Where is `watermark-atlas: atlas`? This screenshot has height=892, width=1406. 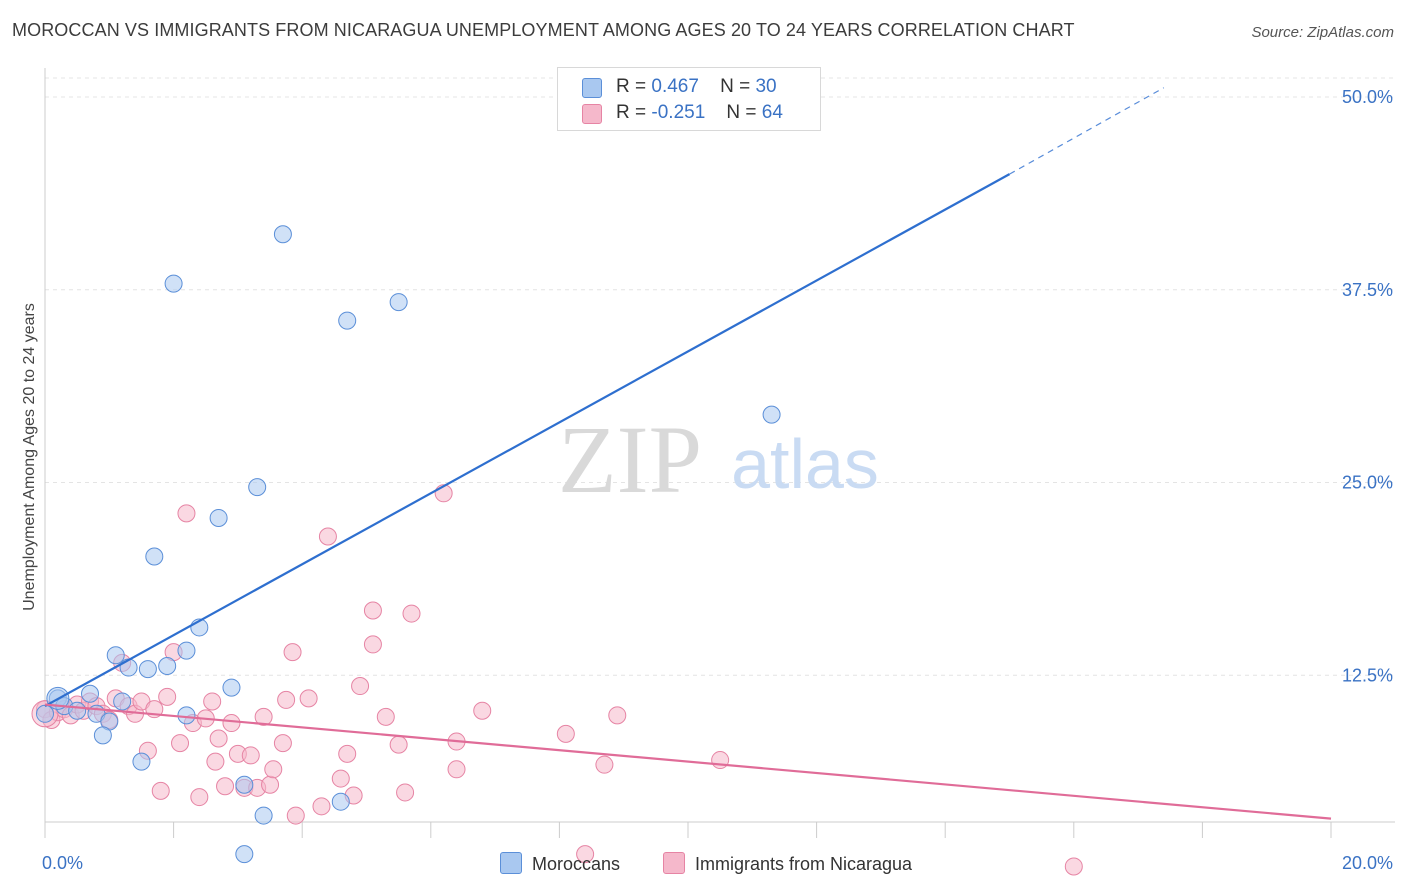 watermark-atlas: atlas is located at coordinates (805, 464).